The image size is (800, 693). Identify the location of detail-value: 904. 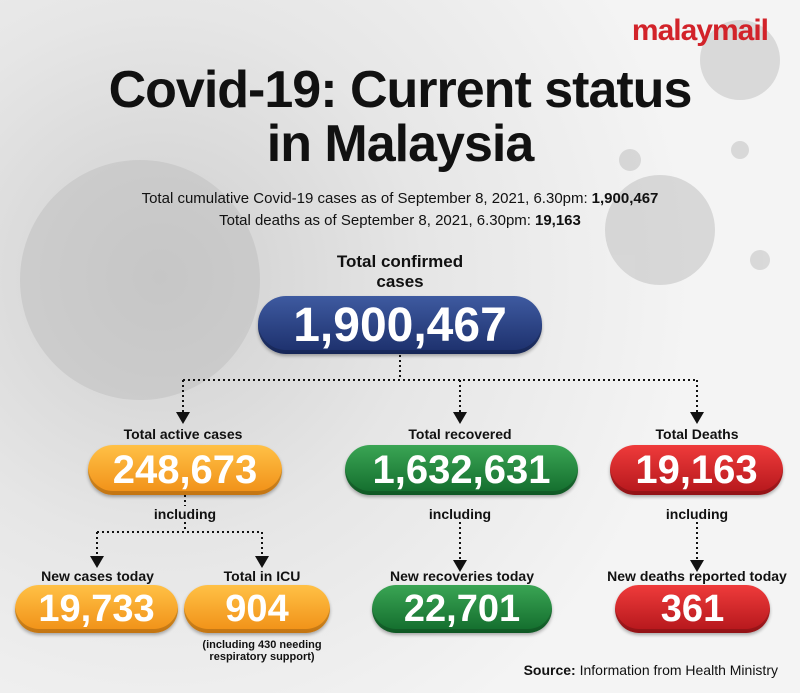
(257, 609).